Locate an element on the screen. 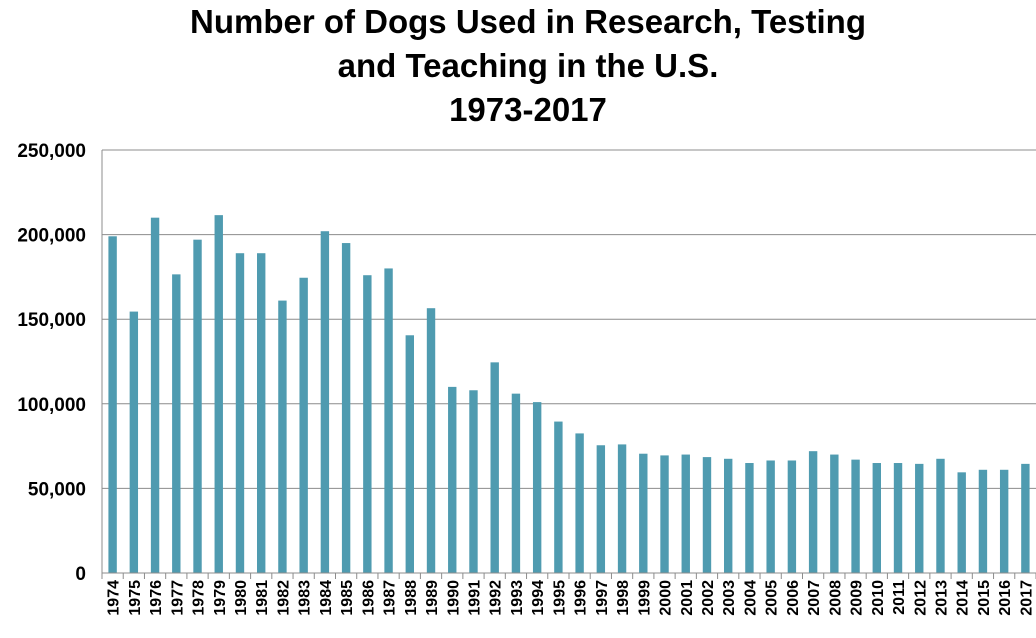 Image resolution: width=1036 pixels, height=638 pixels. x-tick-label: 2012 is located at coordinates (920, 598).